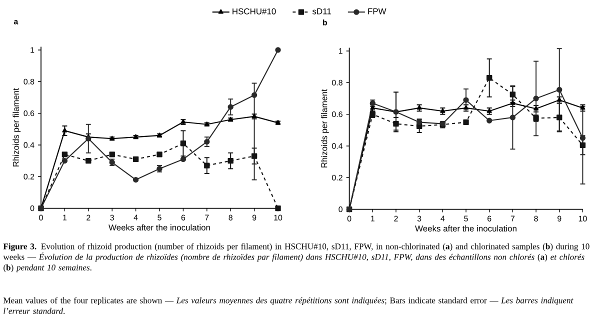  Describe the element at coordinates (321, 11) in the screenshot. I see `legend-label: sD11` at that location.